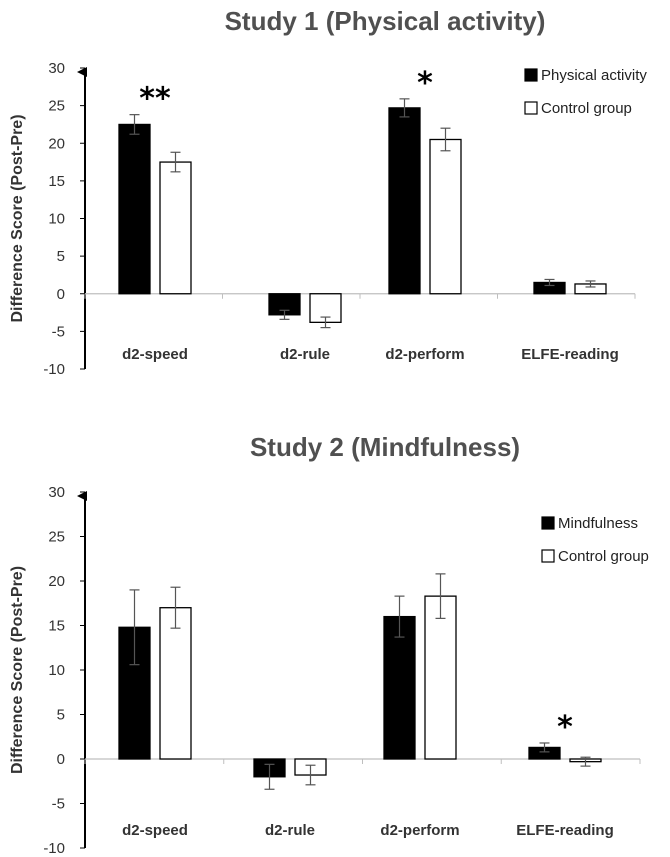  What do you see at coordinates (385, 447) in the screenshot?
I see `chart-title: Study 2 (Mindfulness)` at bounding box center [385, 447].